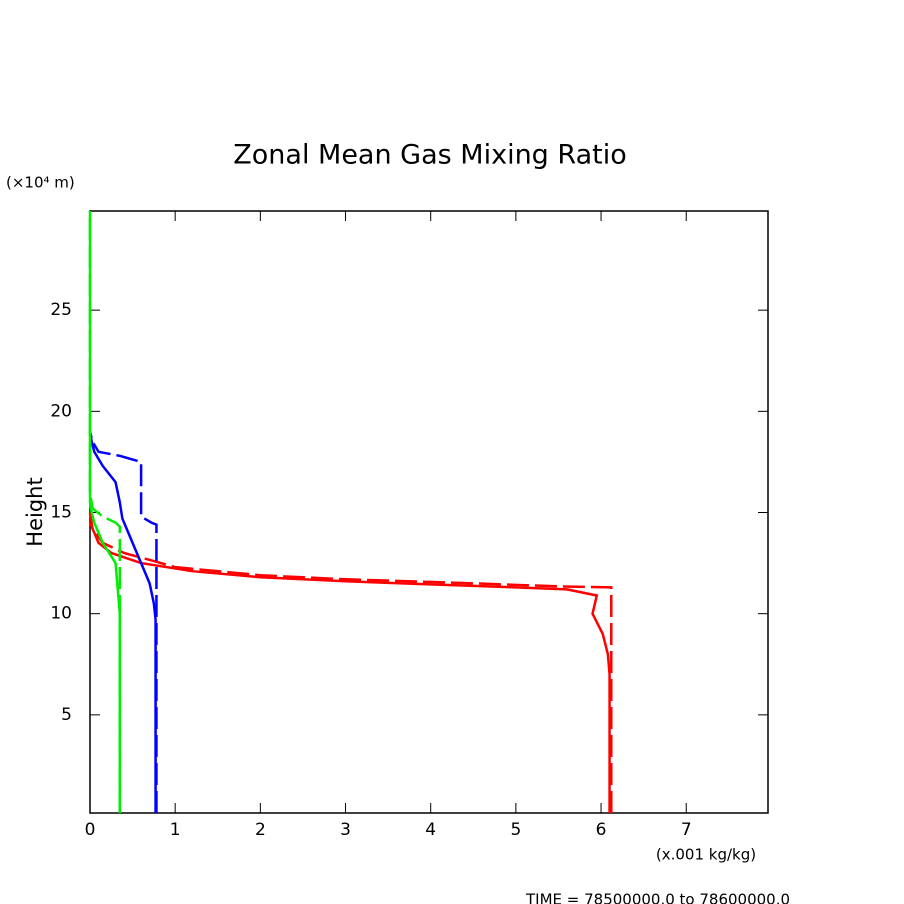 The width and height of the screenshot is (904, 904). I want to click on x-tick-label: 2, so click(260, 830).